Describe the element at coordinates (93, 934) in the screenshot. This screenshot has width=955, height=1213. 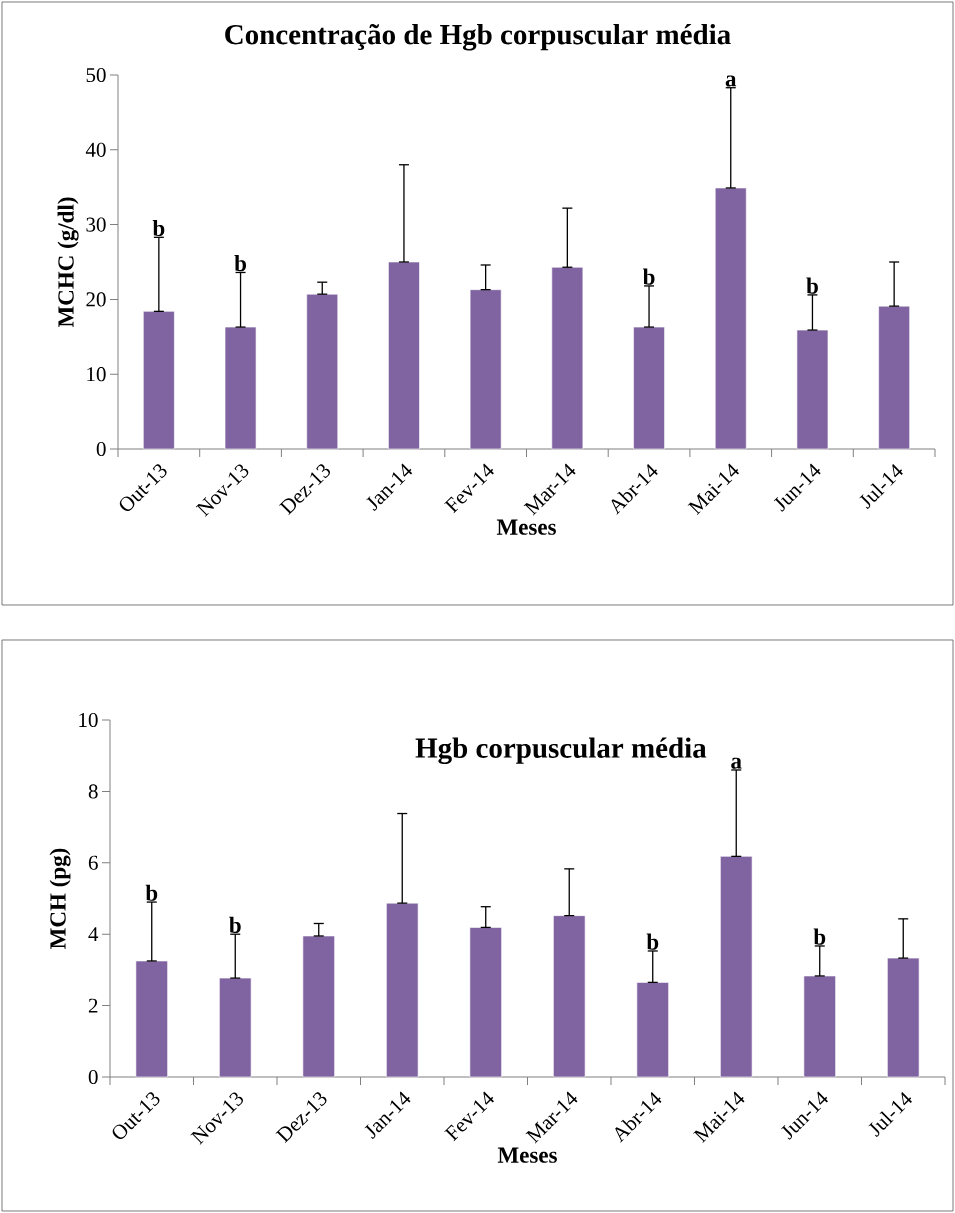
I see `y-tick-label: 4` at that location.